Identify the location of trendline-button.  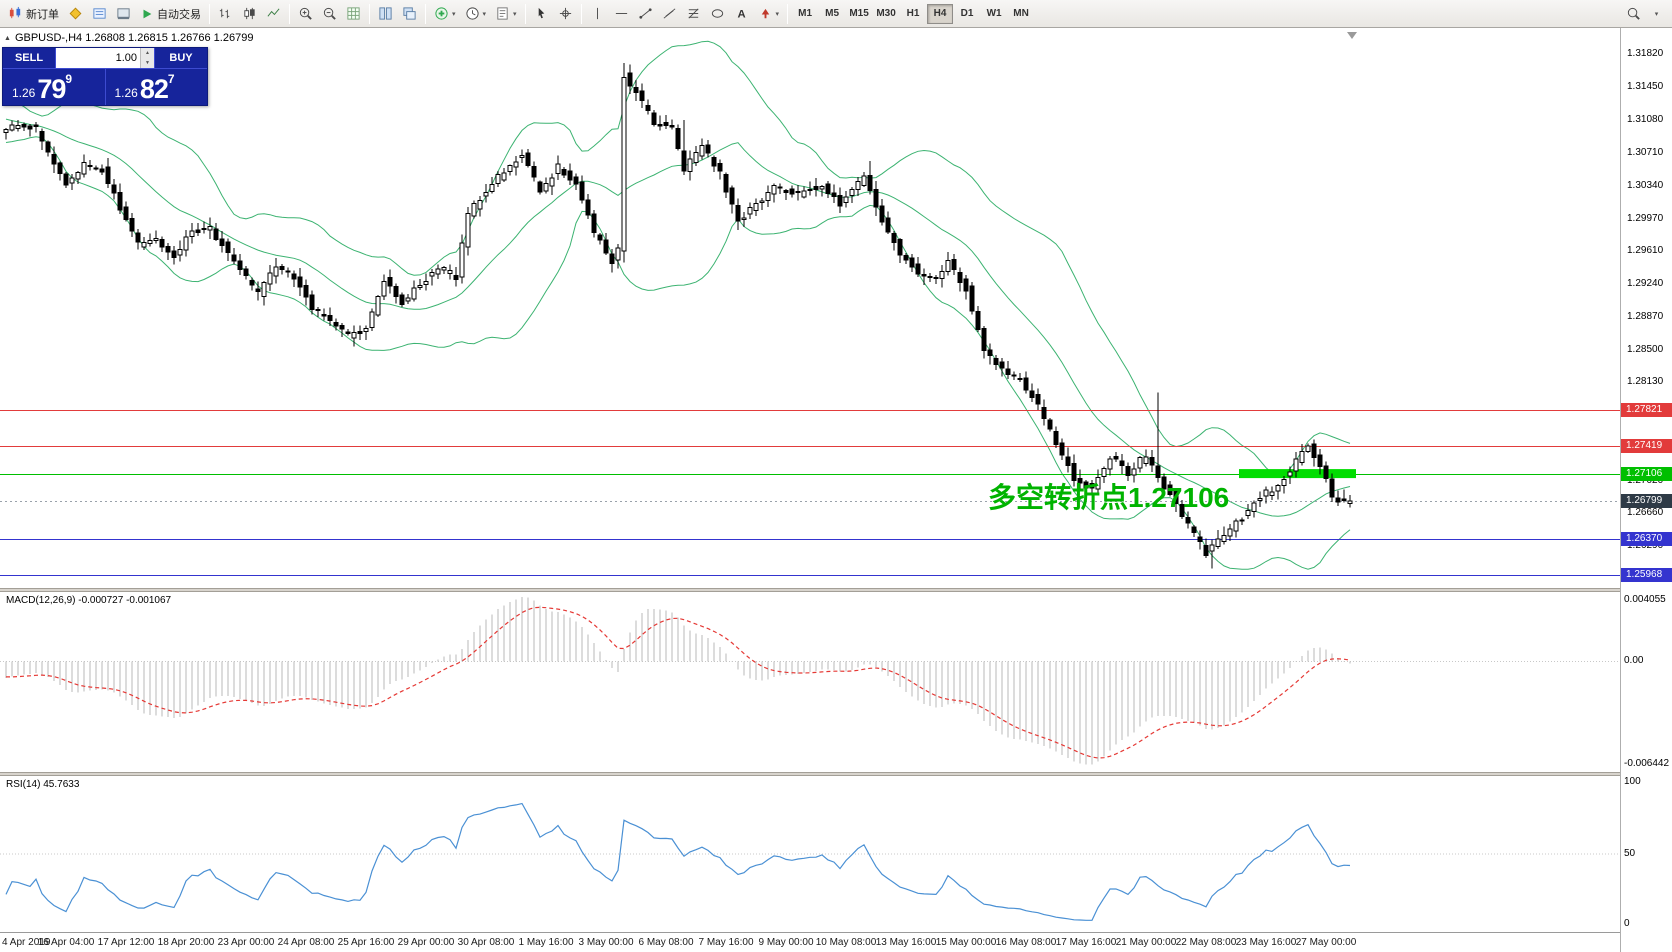
(645, 14).